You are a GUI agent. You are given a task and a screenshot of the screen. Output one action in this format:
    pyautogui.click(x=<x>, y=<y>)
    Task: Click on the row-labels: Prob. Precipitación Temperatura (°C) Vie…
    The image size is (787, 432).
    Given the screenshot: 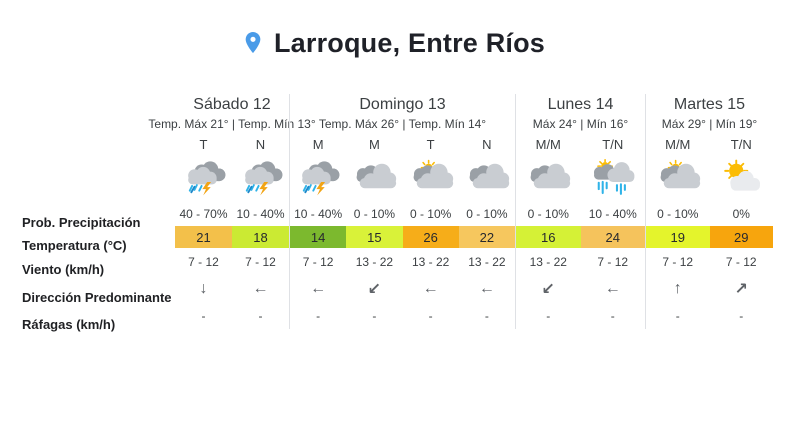 What is the action you would take?
    pyautogui.click(x=98, y=213)
    